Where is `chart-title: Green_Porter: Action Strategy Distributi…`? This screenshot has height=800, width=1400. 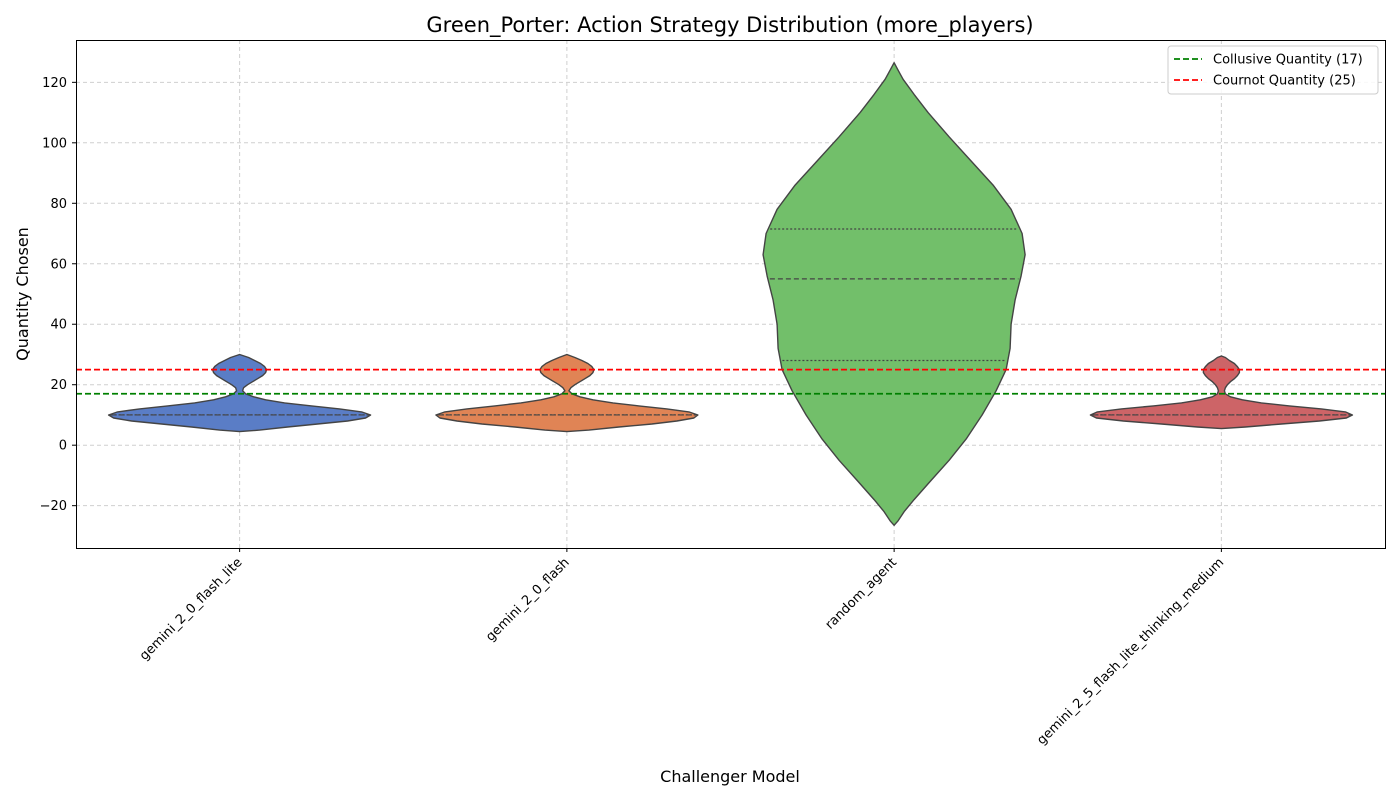
chart-title: Green_Porter: Action Strategy Distributi… is located at coordinates (729, 25).